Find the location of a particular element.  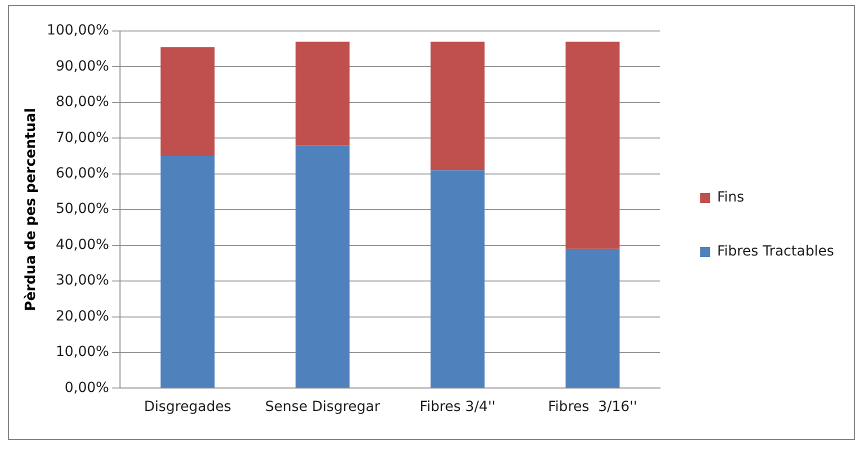

y-tick-label: 60,00% is located at coordinates (83, 174).